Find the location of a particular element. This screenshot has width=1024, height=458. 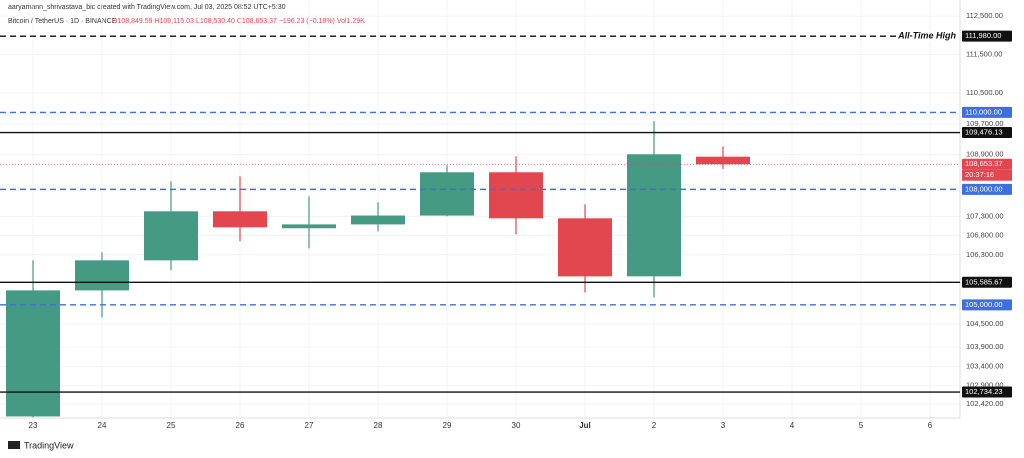

price-label: 102,734.23 is located at coordinates (984, 391).